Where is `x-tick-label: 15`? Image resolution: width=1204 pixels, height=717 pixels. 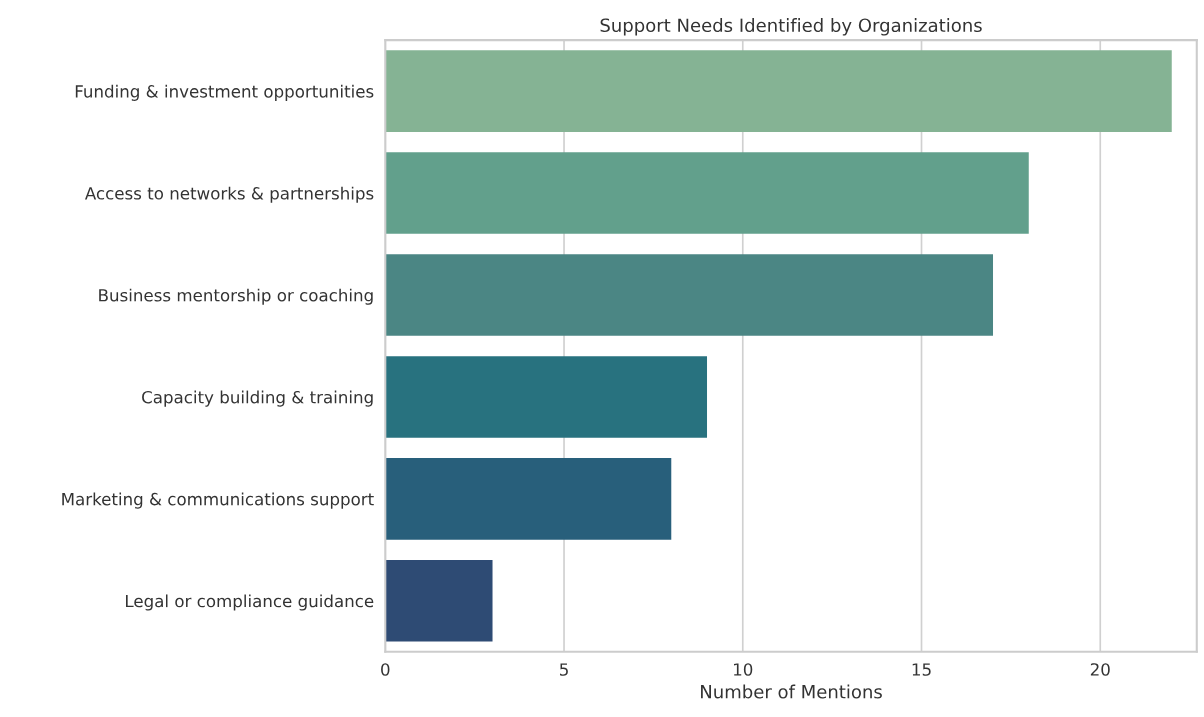 x-tick-label: 15 is located at coordinates (921, 669).